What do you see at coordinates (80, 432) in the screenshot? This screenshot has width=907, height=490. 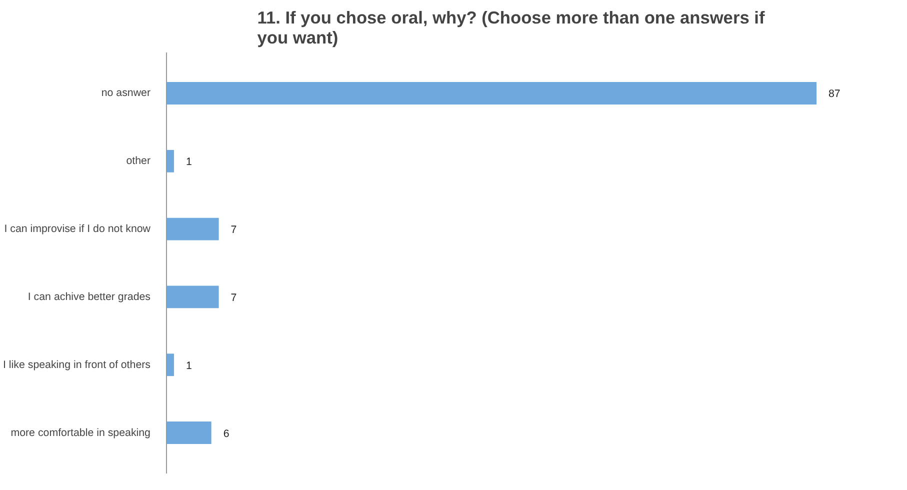 I see `y-tick-label: more comfortable in speaking` at bounding box center [80, 432].